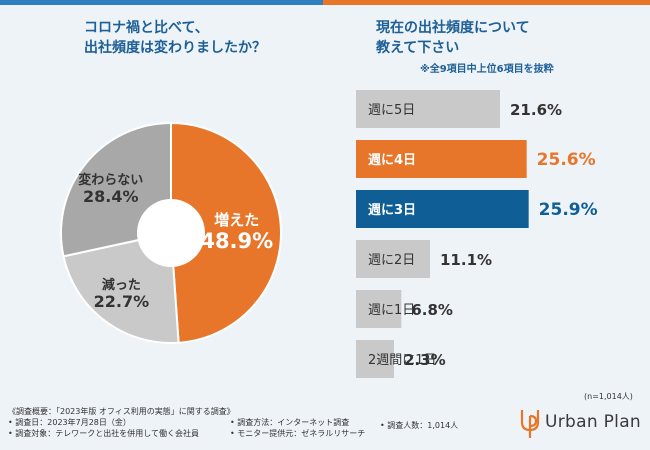 The image size is (650, 450). I want to click on bar-value-5: 6.8%, so click(432, 310).